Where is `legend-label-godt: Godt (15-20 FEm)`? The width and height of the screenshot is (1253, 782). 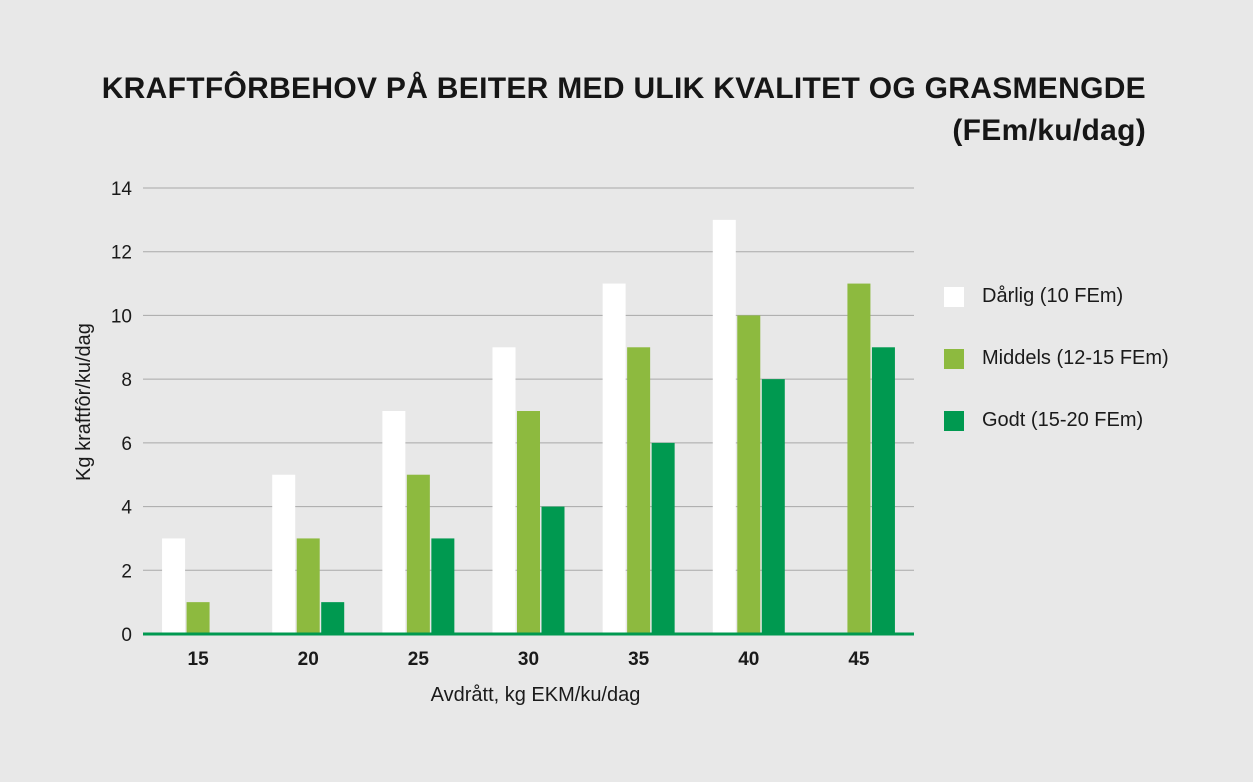
legend-label-godt: Godt (15-20 FEm) is located at coordinates (1063, 420).